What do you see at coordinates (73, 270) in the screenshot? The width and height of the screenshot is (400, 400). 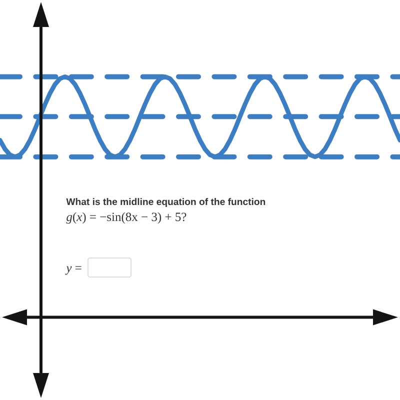 I see `annotation: y =` at bounding box center [73, 270].